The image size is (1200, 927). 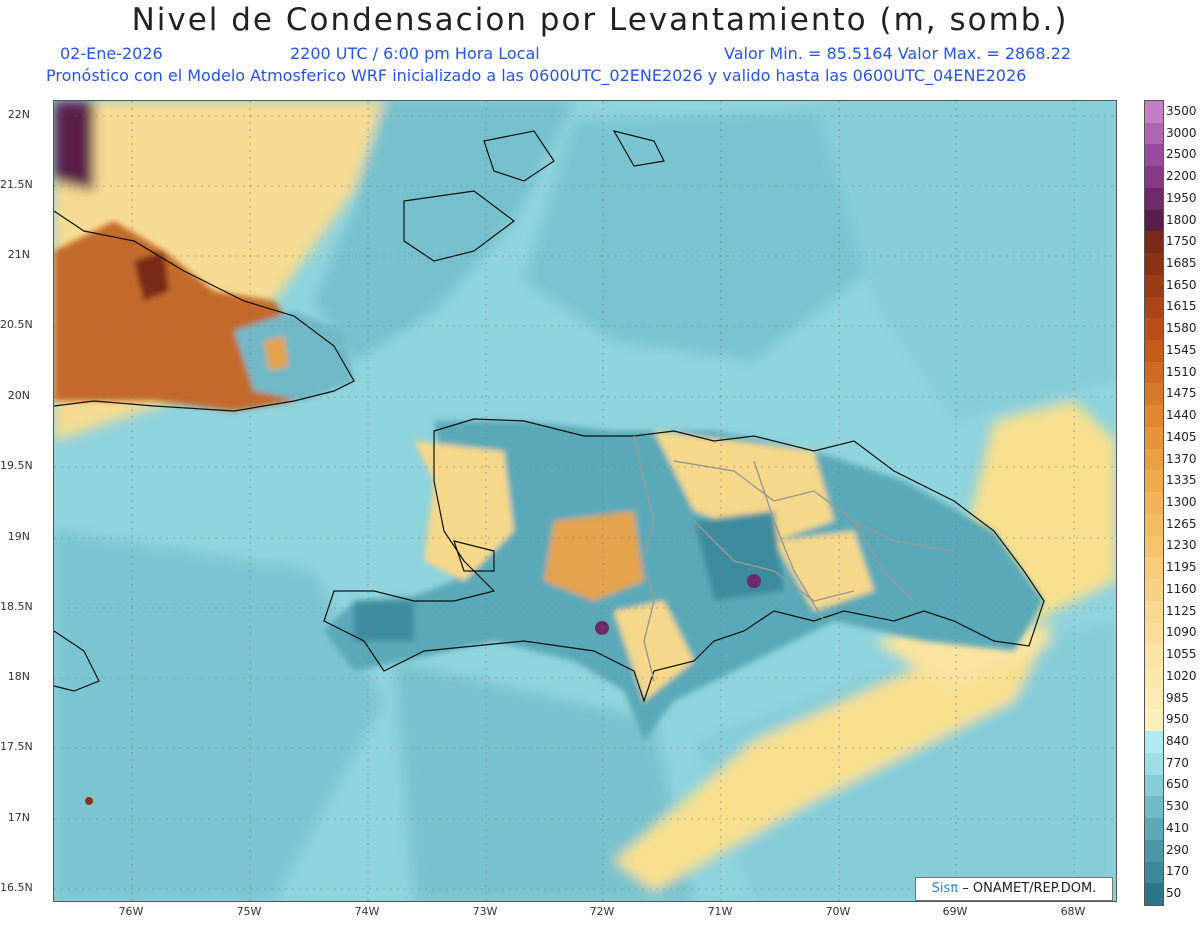 I want to click on lat-label: 16.5N, so click(x=16, y=887).